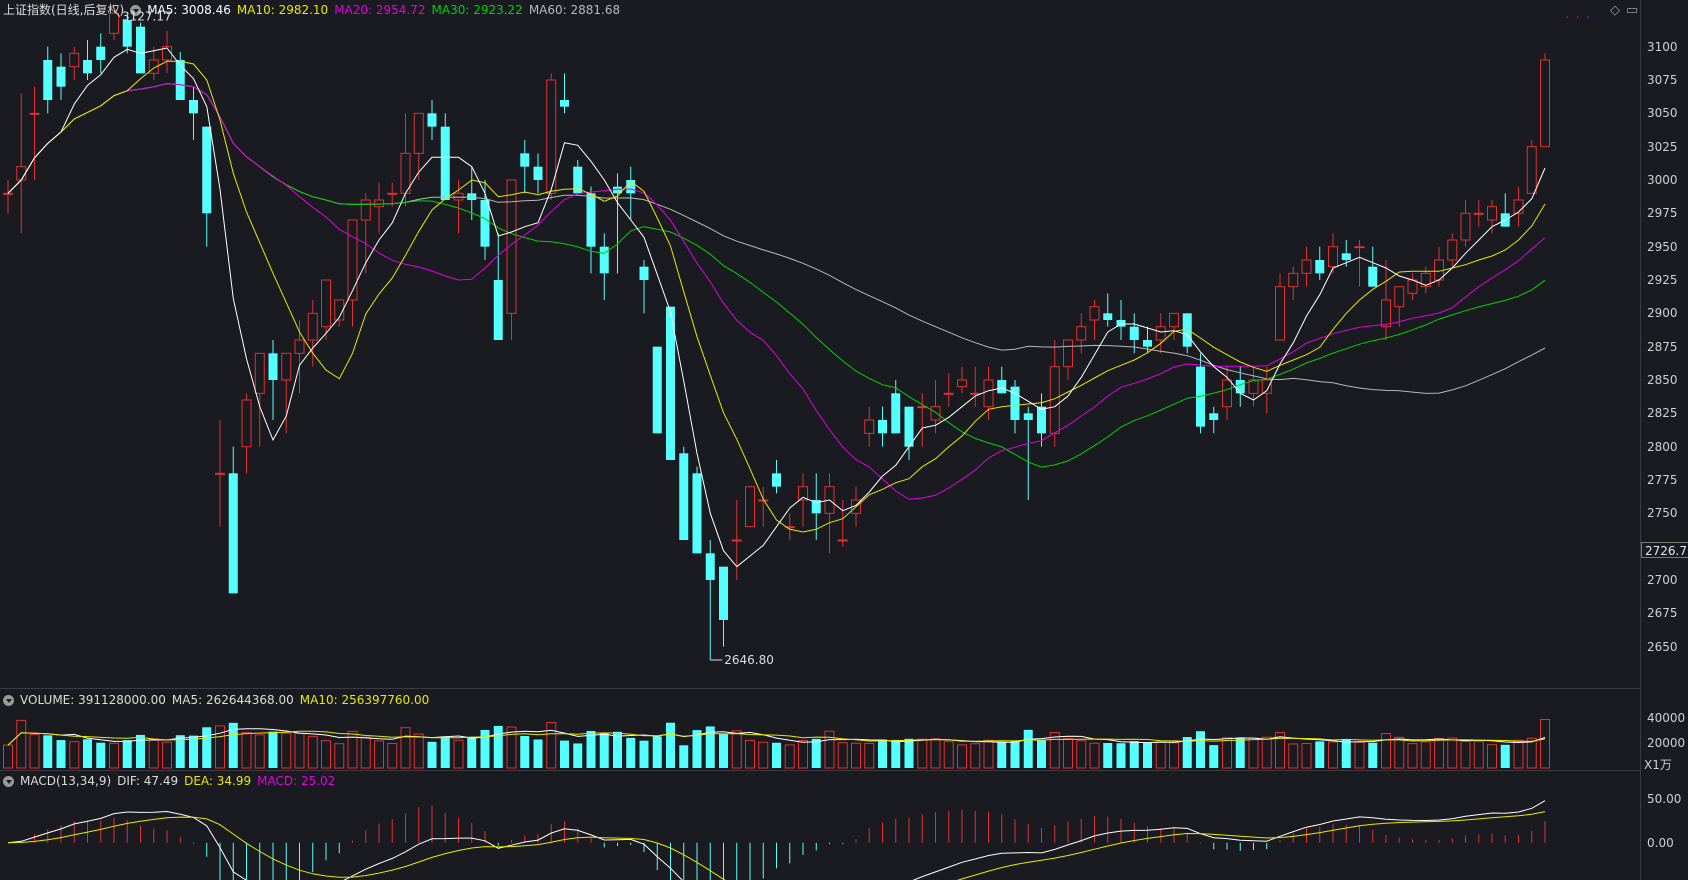 Image resolution: width=1688 pixels, height=880 pixels. What do you see at coordinates (66, 781) in the screenshot?
I see `macd-label: MACD(13,34,9)` at bounding box center [66, 781].